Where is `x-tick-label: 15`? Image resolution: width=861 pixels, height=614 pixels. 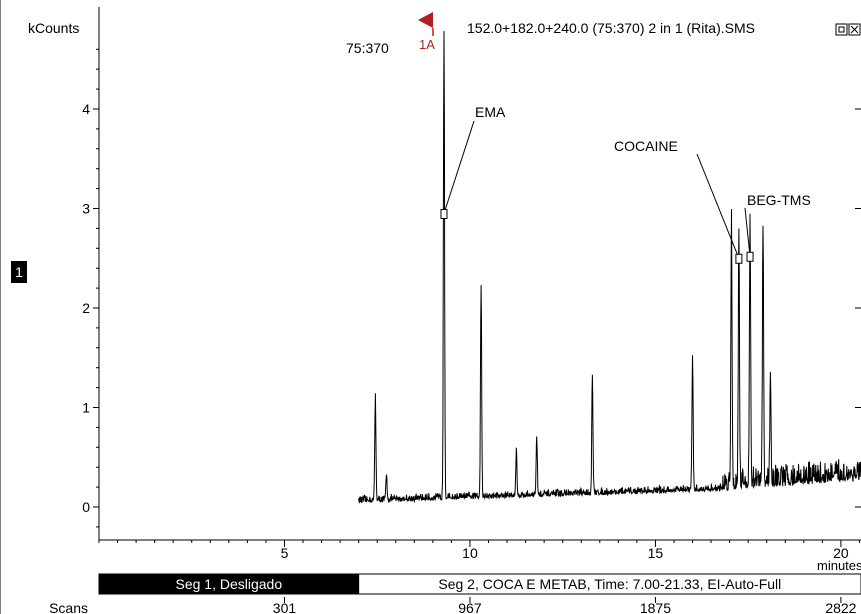 x-tick-label: 15 is located at coordinates (656, 553).